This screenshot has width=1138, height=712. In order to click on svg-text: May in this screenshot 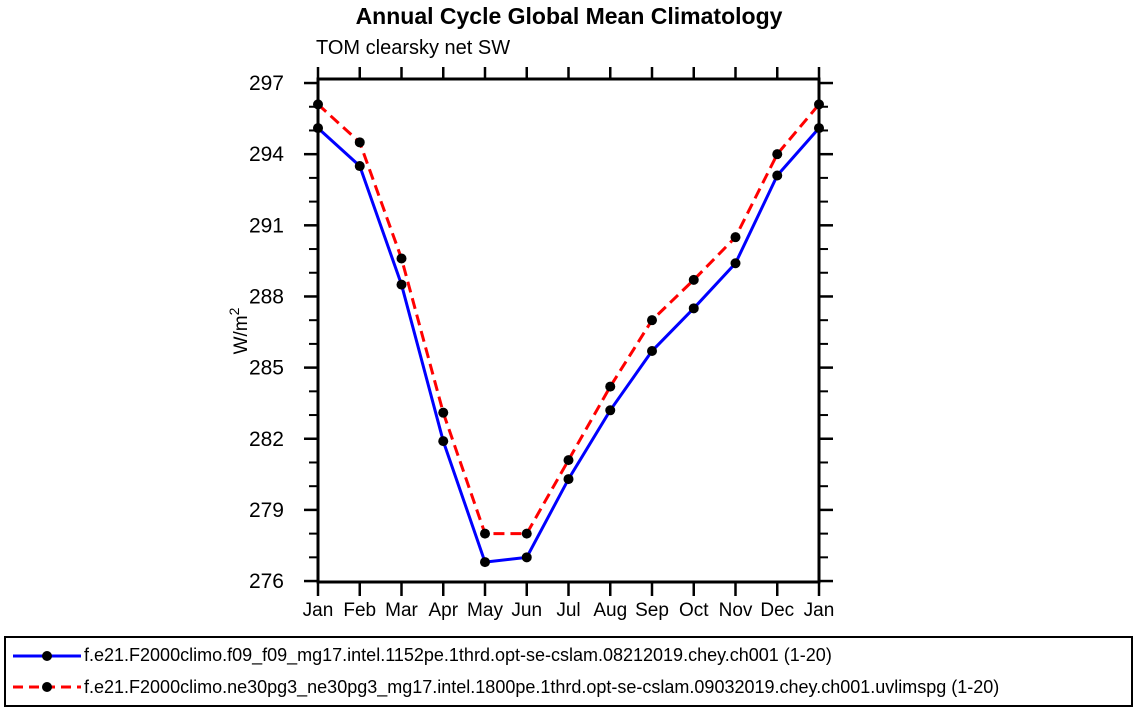, I will do `click(485, 610)`.